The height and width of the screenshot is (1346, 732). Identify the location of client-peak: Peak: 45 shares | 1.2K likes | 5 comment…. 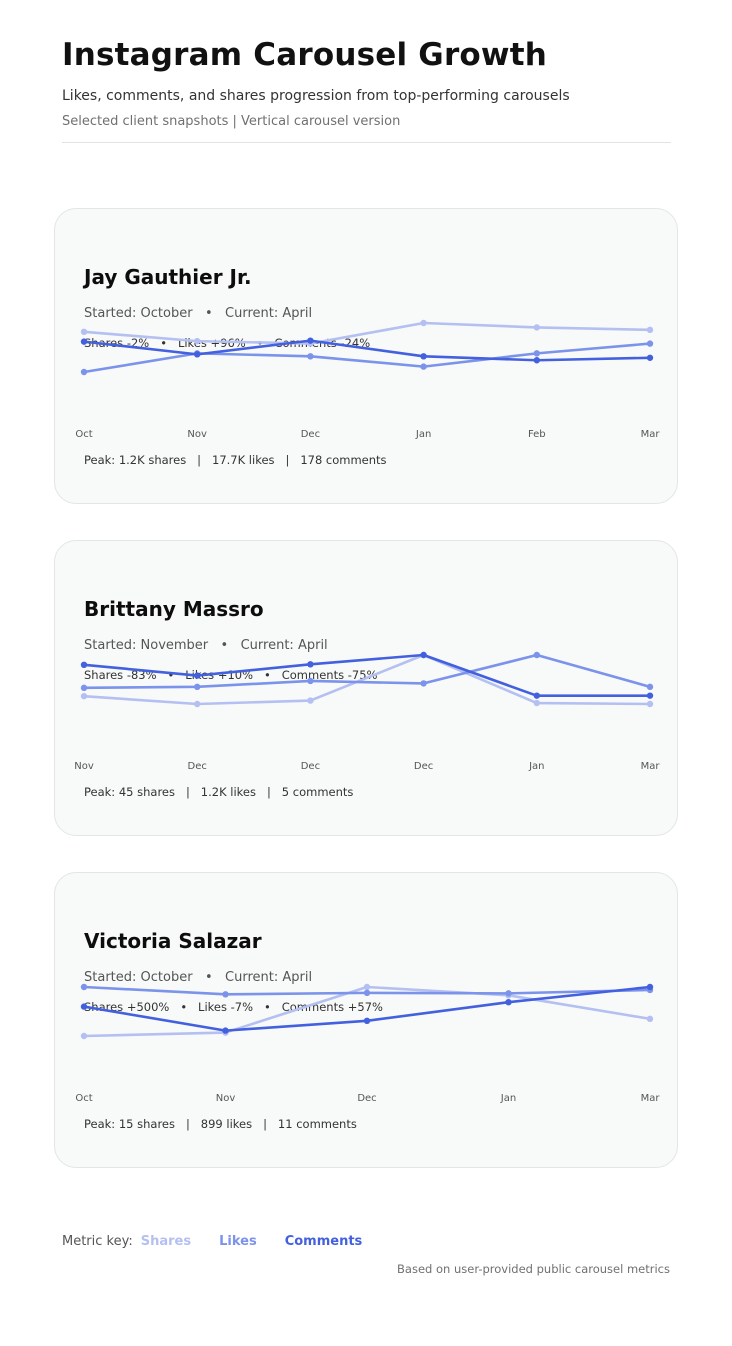
(219, 792).